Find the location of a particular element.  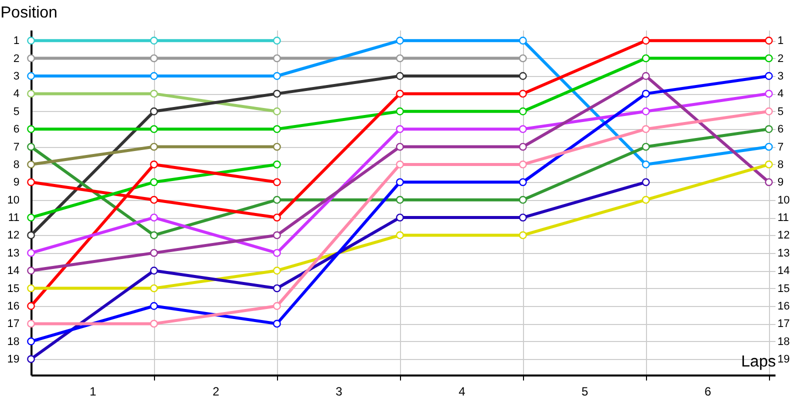

y2-tick-label: 17 is located at coordinates (784, 324).